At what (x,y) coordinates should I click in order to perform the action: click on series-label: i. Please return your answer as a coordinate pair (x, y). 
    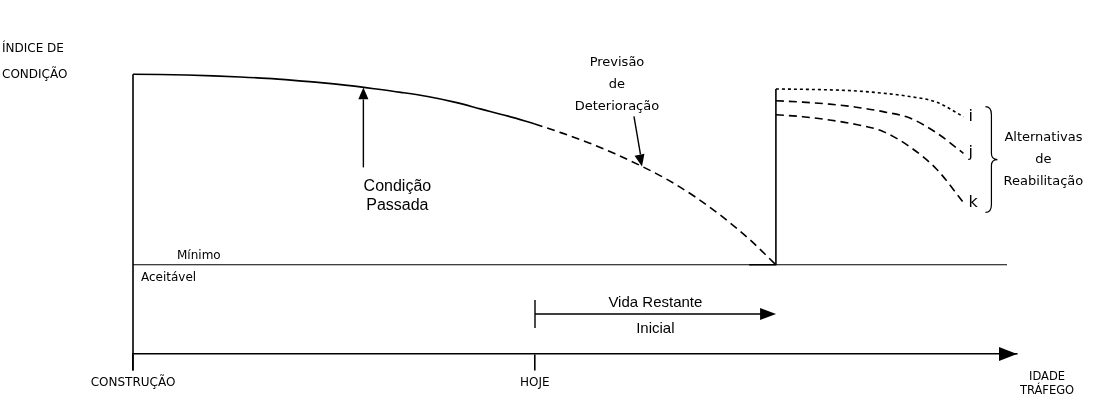
    Looking at the image, I should click on (970, 115).